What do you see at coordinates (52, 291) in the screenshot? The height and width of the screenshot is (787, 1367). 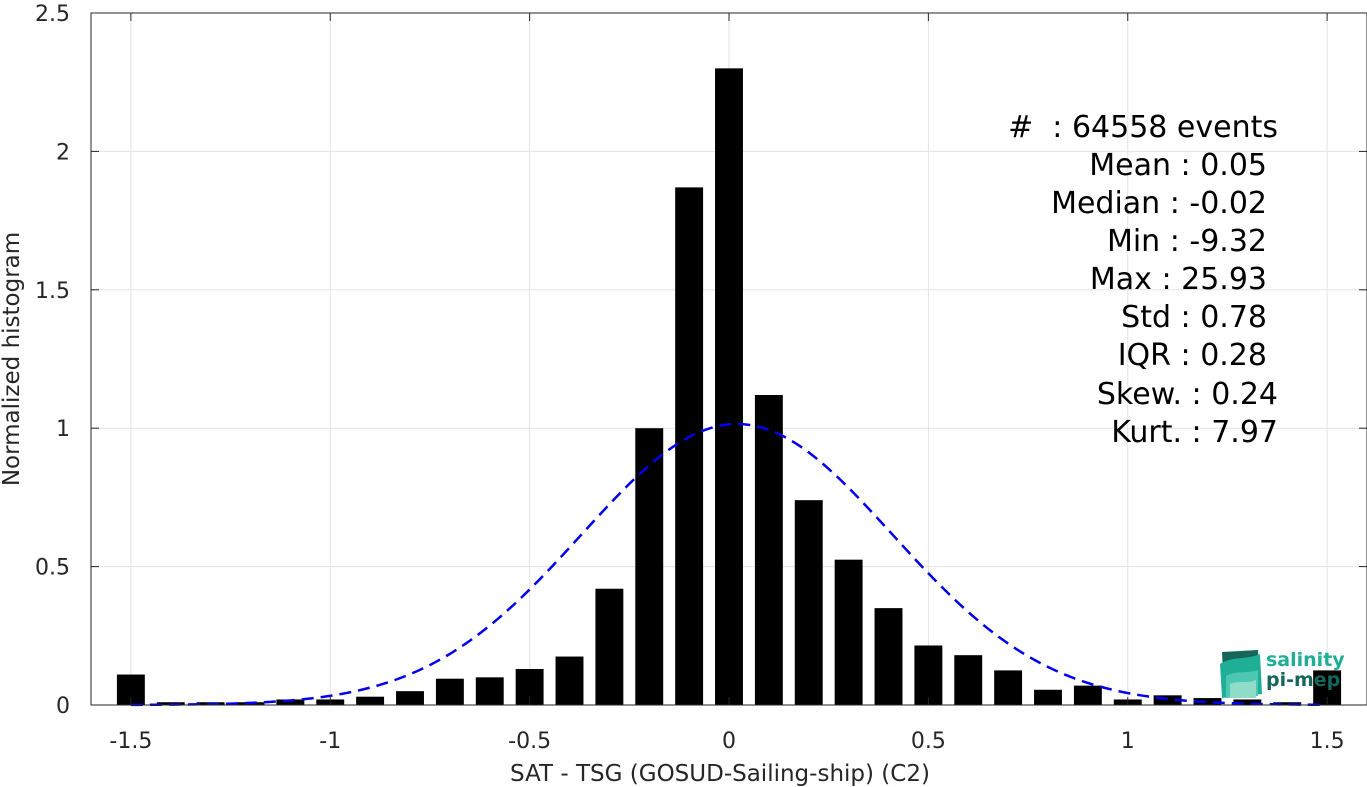 I see `y-tick-label: 1.5` at bounding box center [52, 291].